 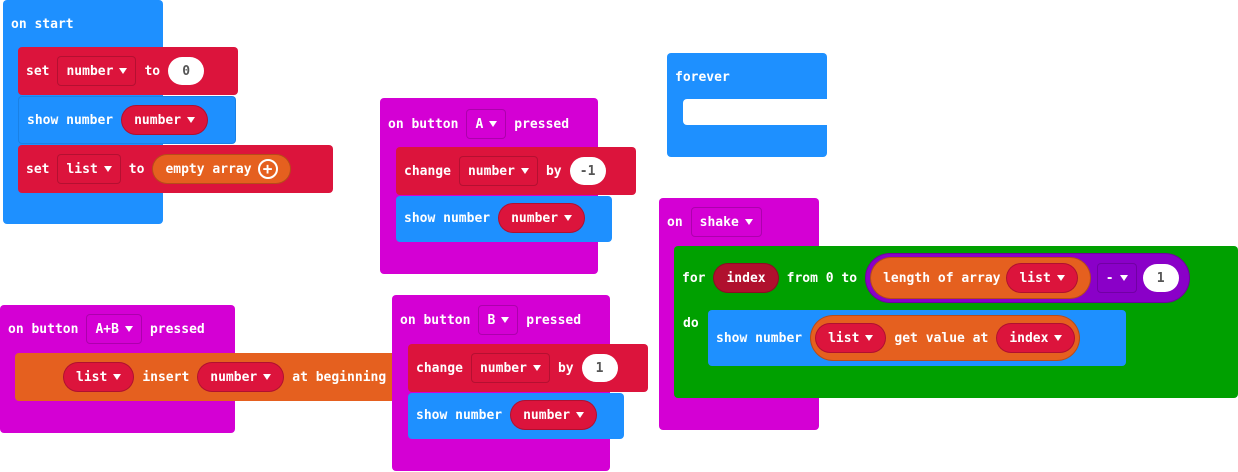 I want to click on forever-block: forever, so click(x=747, y=105).